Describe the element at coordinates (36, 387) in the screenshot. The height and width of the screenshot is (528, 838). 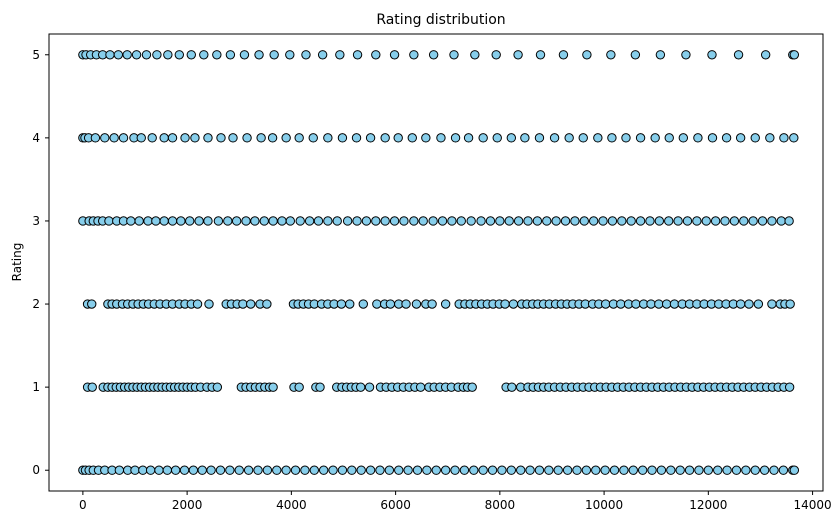
I see `y-tick-label: 1` at that location.